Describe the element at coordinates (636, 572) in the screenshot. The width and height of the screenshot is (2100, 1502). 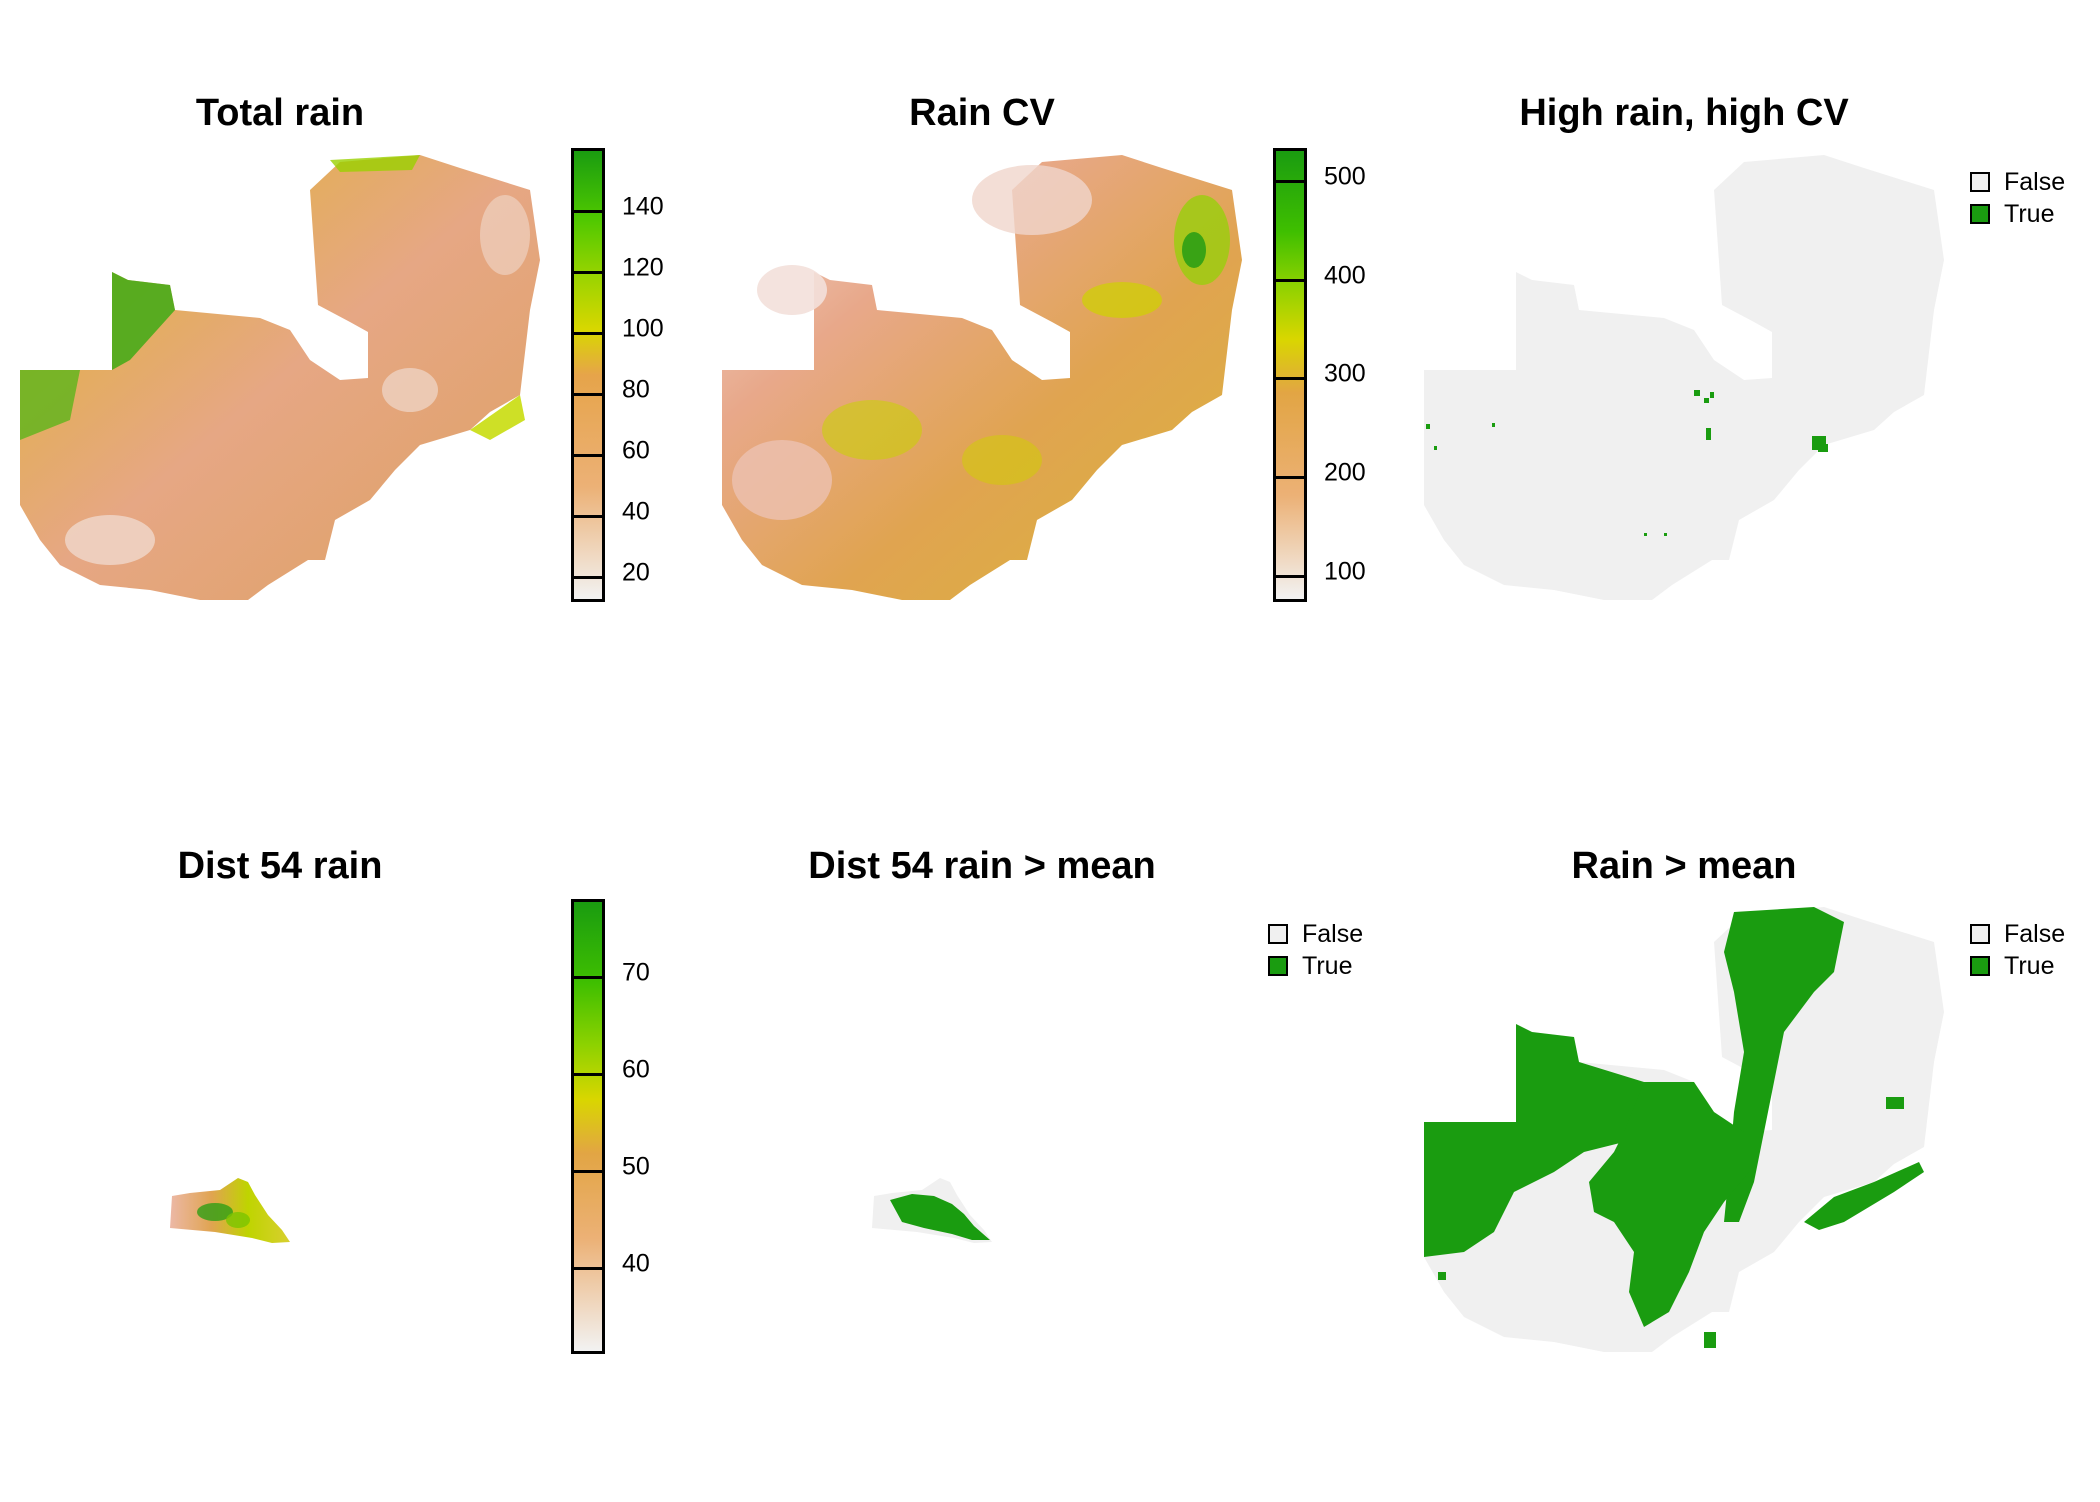
I see `colorbar-tick-label: 20` at that location.